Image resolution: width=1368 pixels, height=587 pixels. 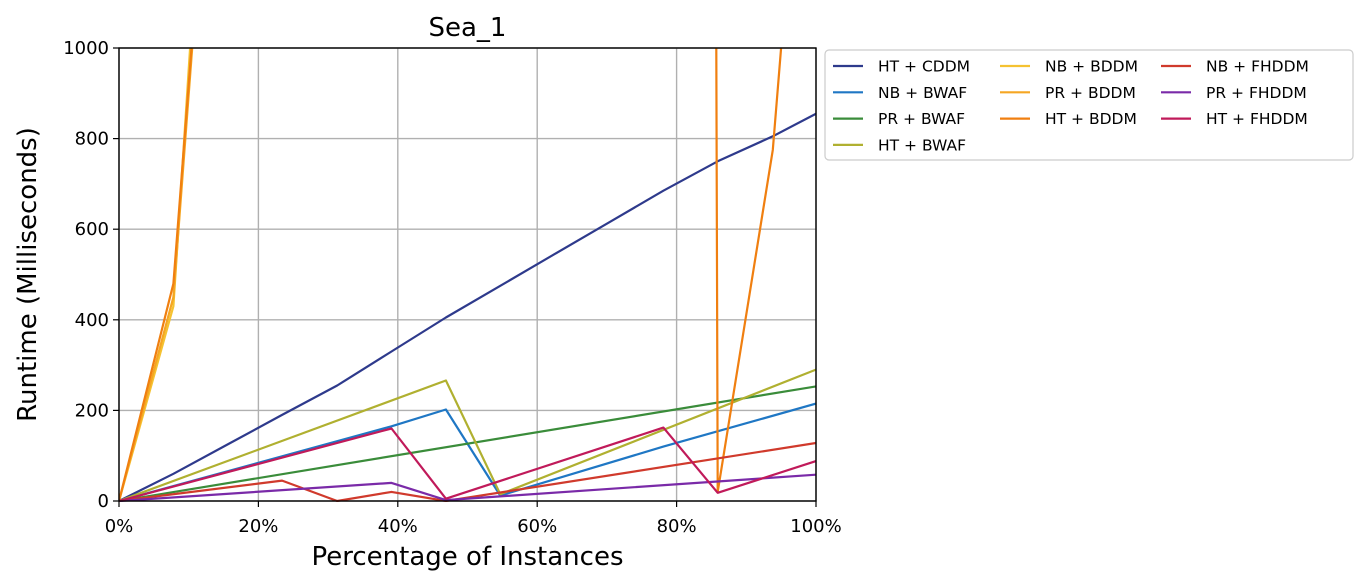 What do you see at coordinates (1257, 67) in the screenshot?
I see `legend-label-nb-fhddm: NB + FHDDM` at bounding box center [1257, 67].